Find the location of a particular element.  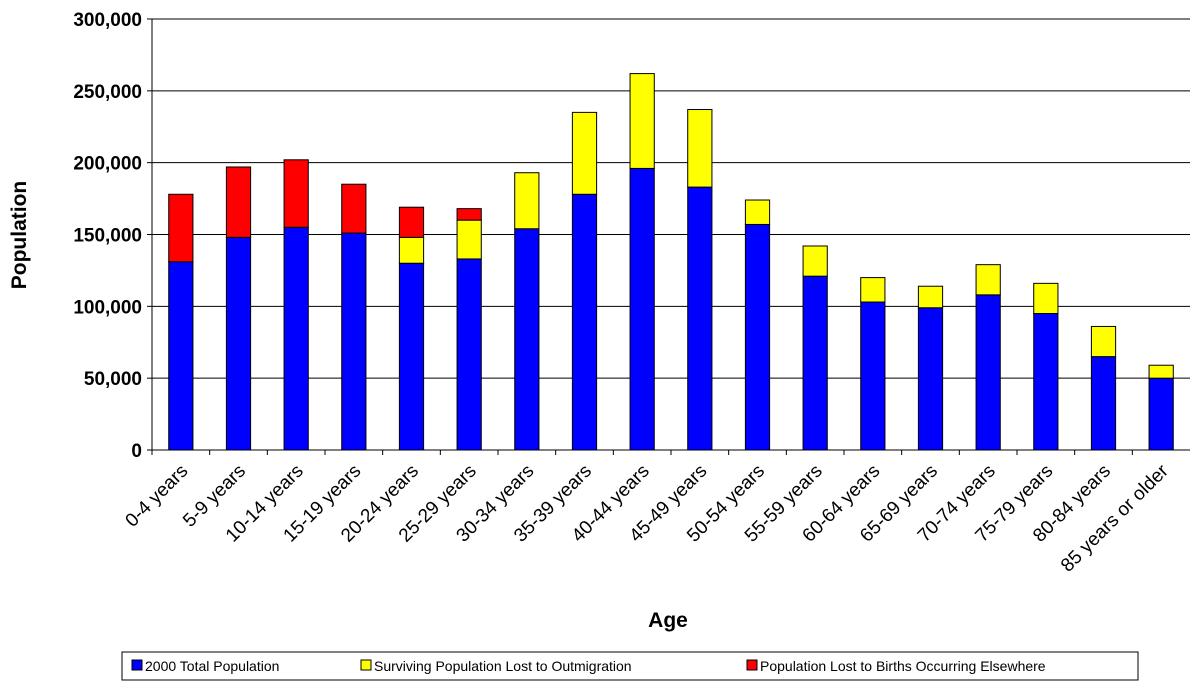

y-tick-label: 200,000 is located at coordinates (107, 164).